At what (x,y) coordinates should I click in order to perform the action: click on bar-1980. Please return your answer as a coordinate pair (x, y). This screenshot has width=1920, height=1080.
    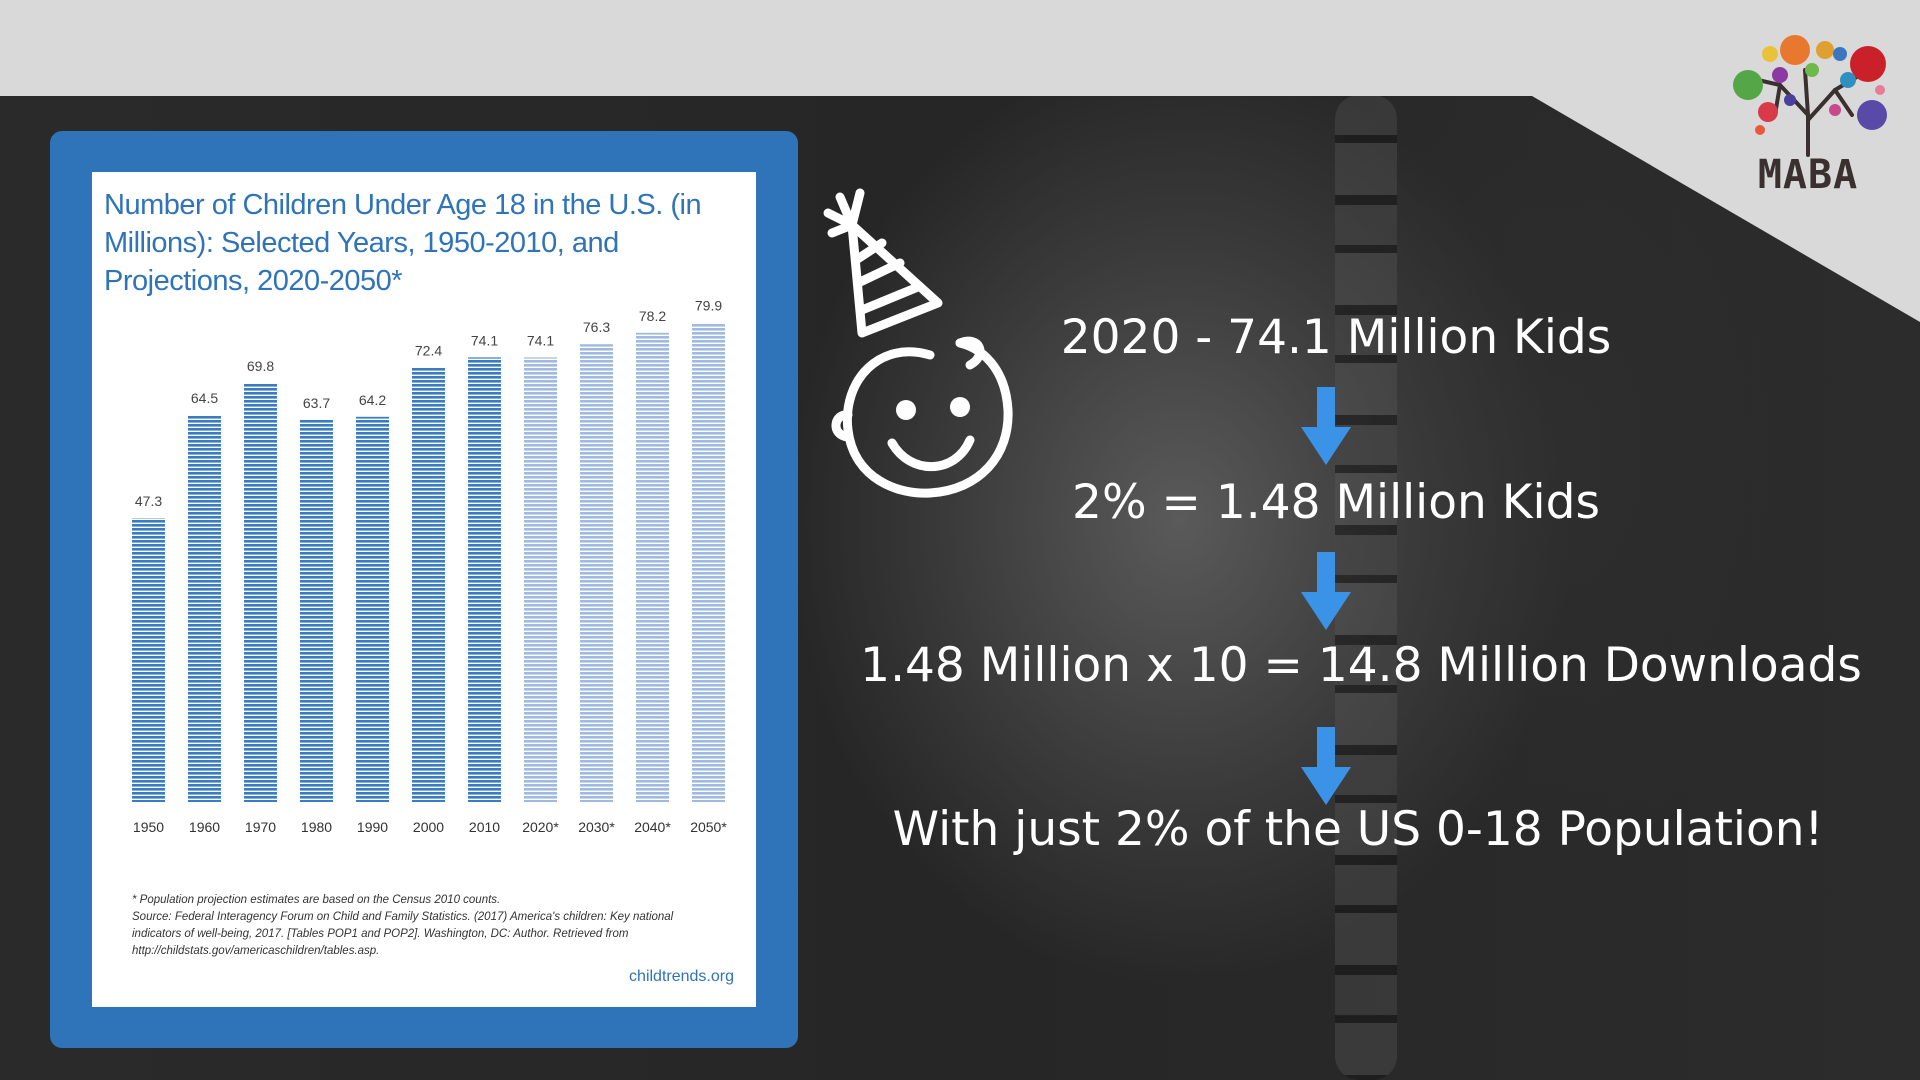
    Looking at the image, I should click on (316, 610).